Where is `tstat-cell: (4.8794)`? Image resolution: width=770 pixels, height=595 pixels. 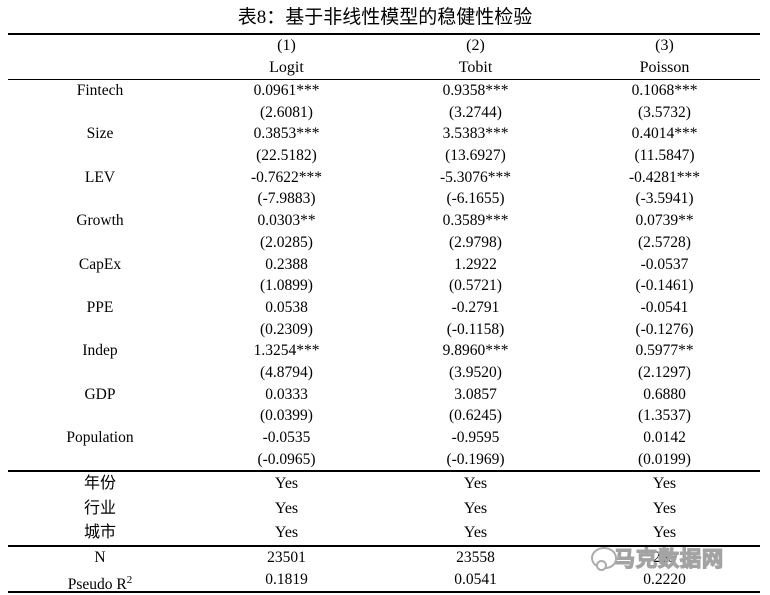
tstat-cell: (4.8794) is located at coordinates (286, 372).